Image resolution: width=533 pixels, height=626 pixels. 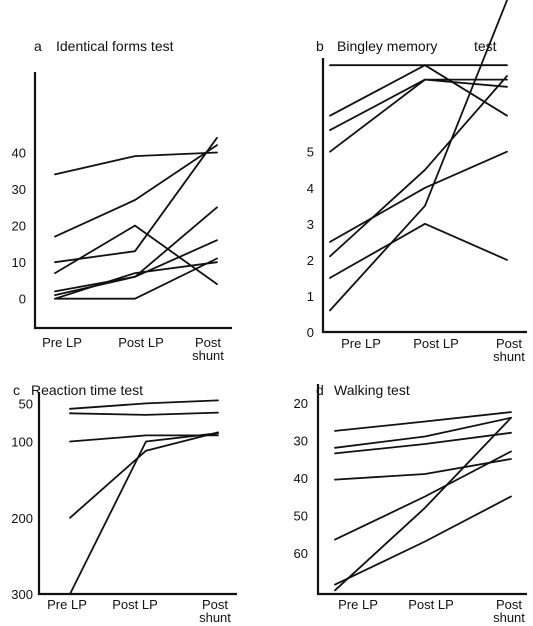 What do you see at coordinates (320, 390) in the screenshot?
I see `panel-d-letter: d` at bounding box center [320, 390].